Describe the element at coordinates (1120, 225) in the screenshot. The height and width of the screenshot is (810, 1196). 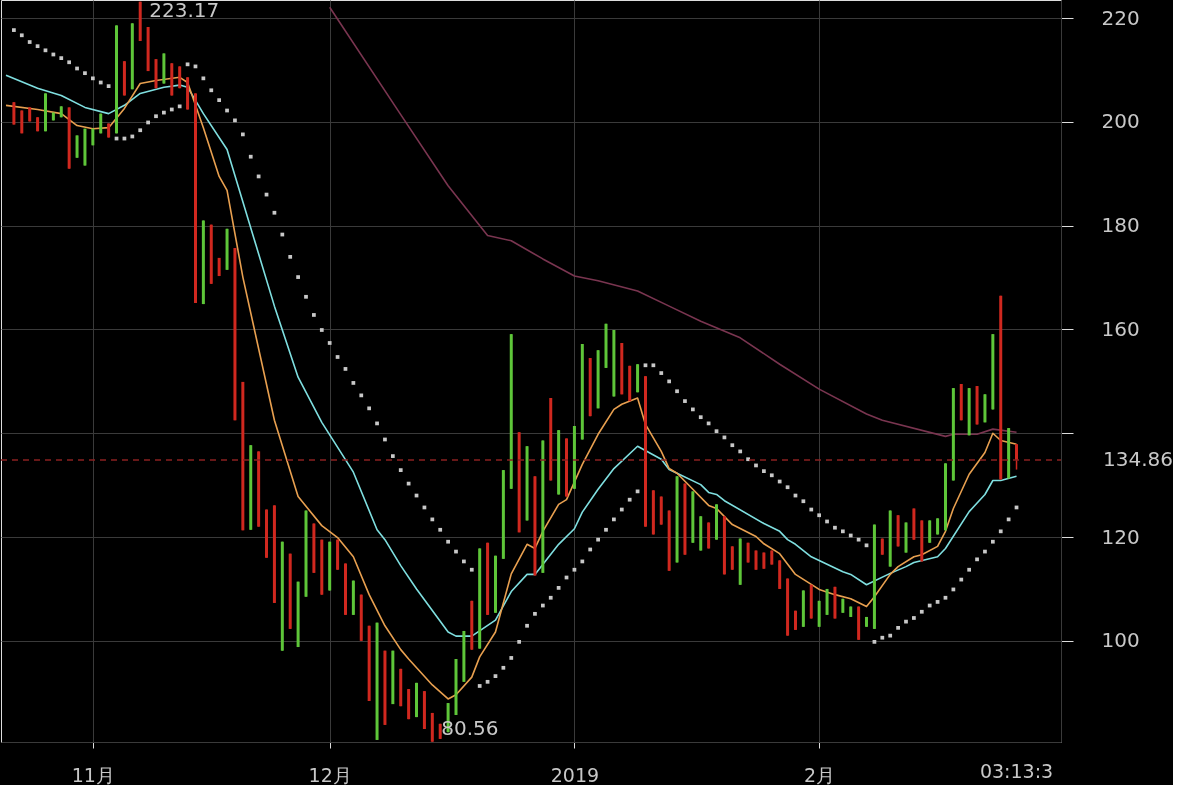
I see `y-tick-label: 180` at that location.